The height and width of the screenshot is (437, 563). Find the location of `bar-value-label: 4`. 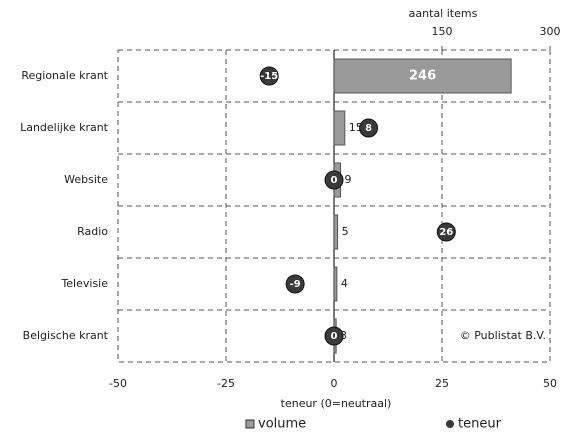

bar-value-label: 4 is located at coordinates (344, 283).